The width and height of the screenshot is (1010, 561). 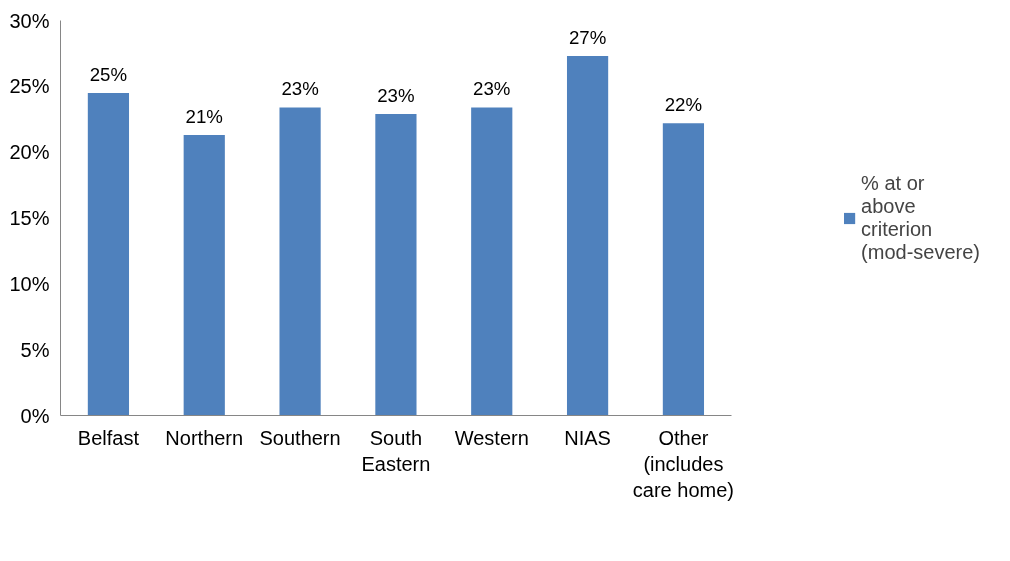 What do you see at coordinates (108, 437) in the screenshot?
I see `x-tick-label: Belfast` at bounding box center [108, 437].